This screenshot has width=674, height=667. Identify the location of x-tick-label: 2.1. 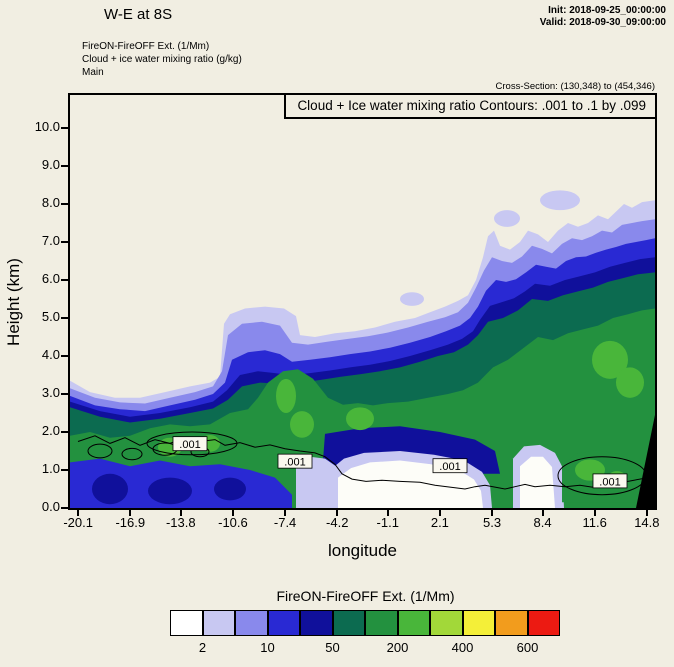
(439, 522).